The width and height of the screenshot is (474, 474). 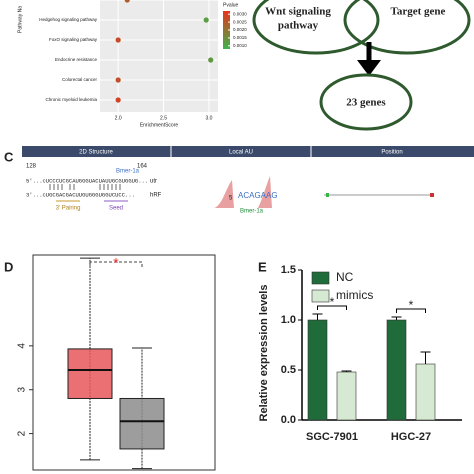 I want to click on colorbar-label: 0.0010, so click(x=240, y=45).